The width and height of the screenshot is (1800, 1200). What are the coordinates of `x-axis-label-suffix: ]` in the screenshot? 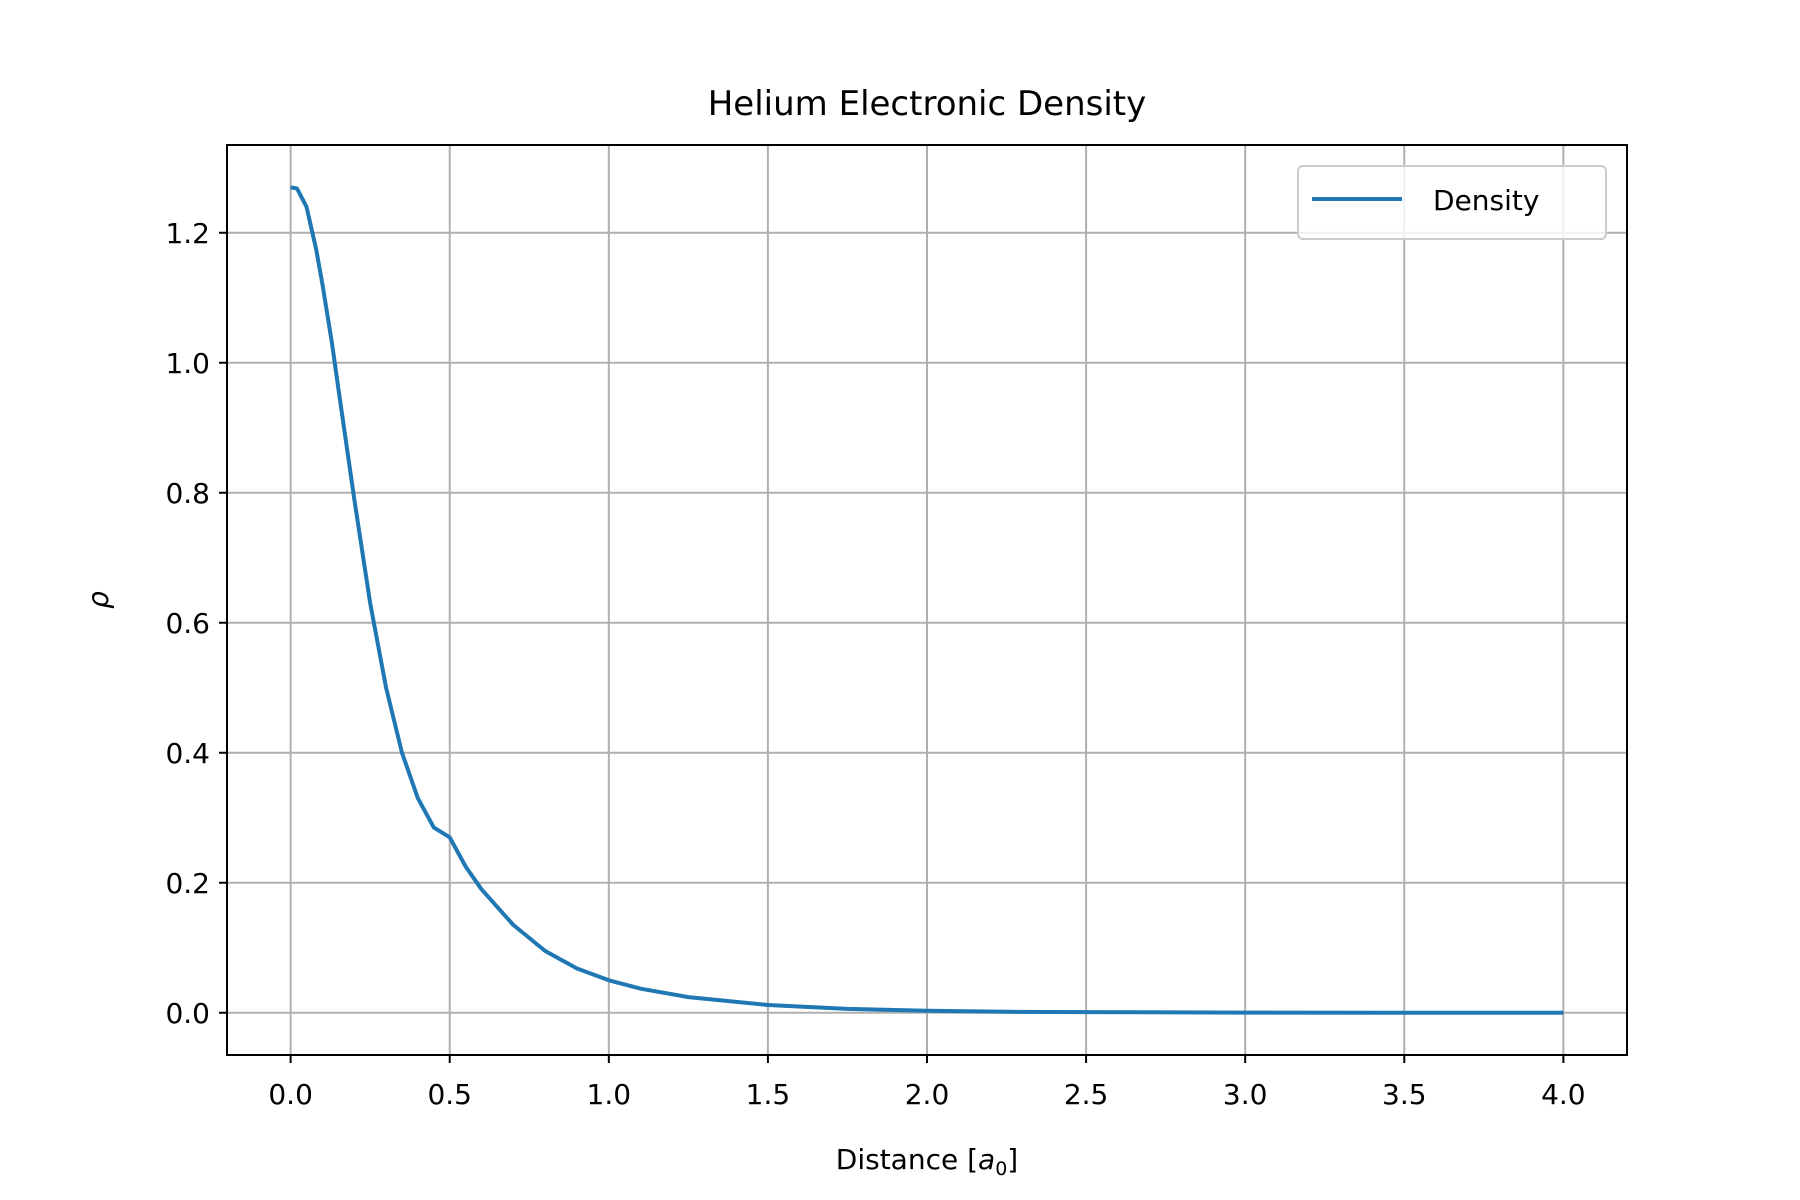 It's located at (1012, 1159).